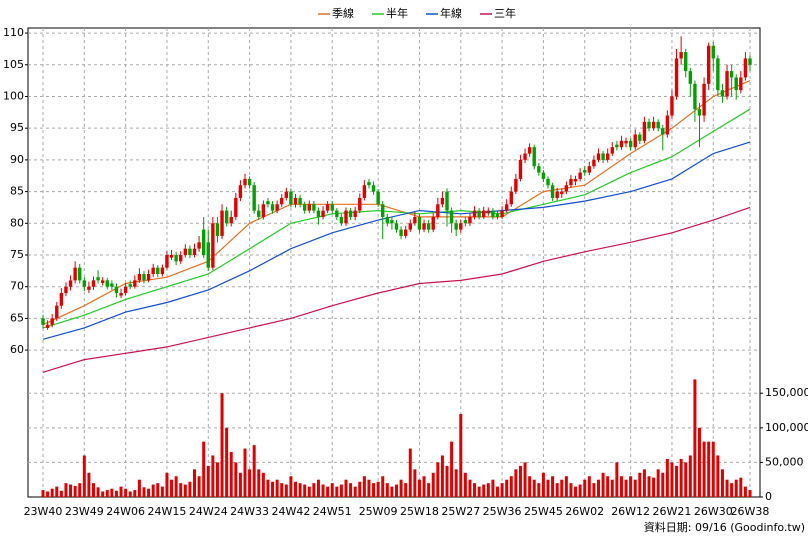 The width and height of the screenshot is (808, 540). What do you see at coordinates (17, 127) in the screenshot?
I see `y-tick-label: 95` at bounding box center [17, 127].